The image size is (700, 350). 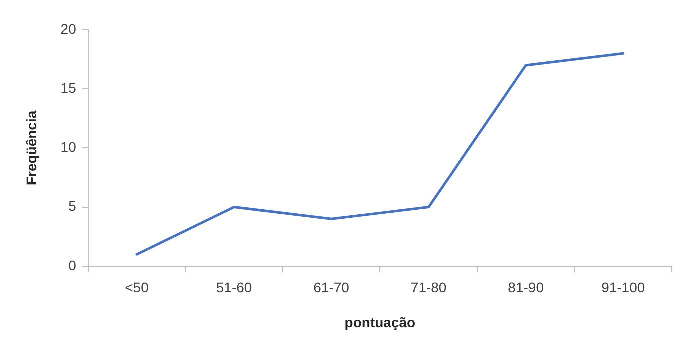 What do you see at coordinates (428, 288) in the screenshot?
I see `x-tick-label: 71-80` at bounding box center [428, 288].